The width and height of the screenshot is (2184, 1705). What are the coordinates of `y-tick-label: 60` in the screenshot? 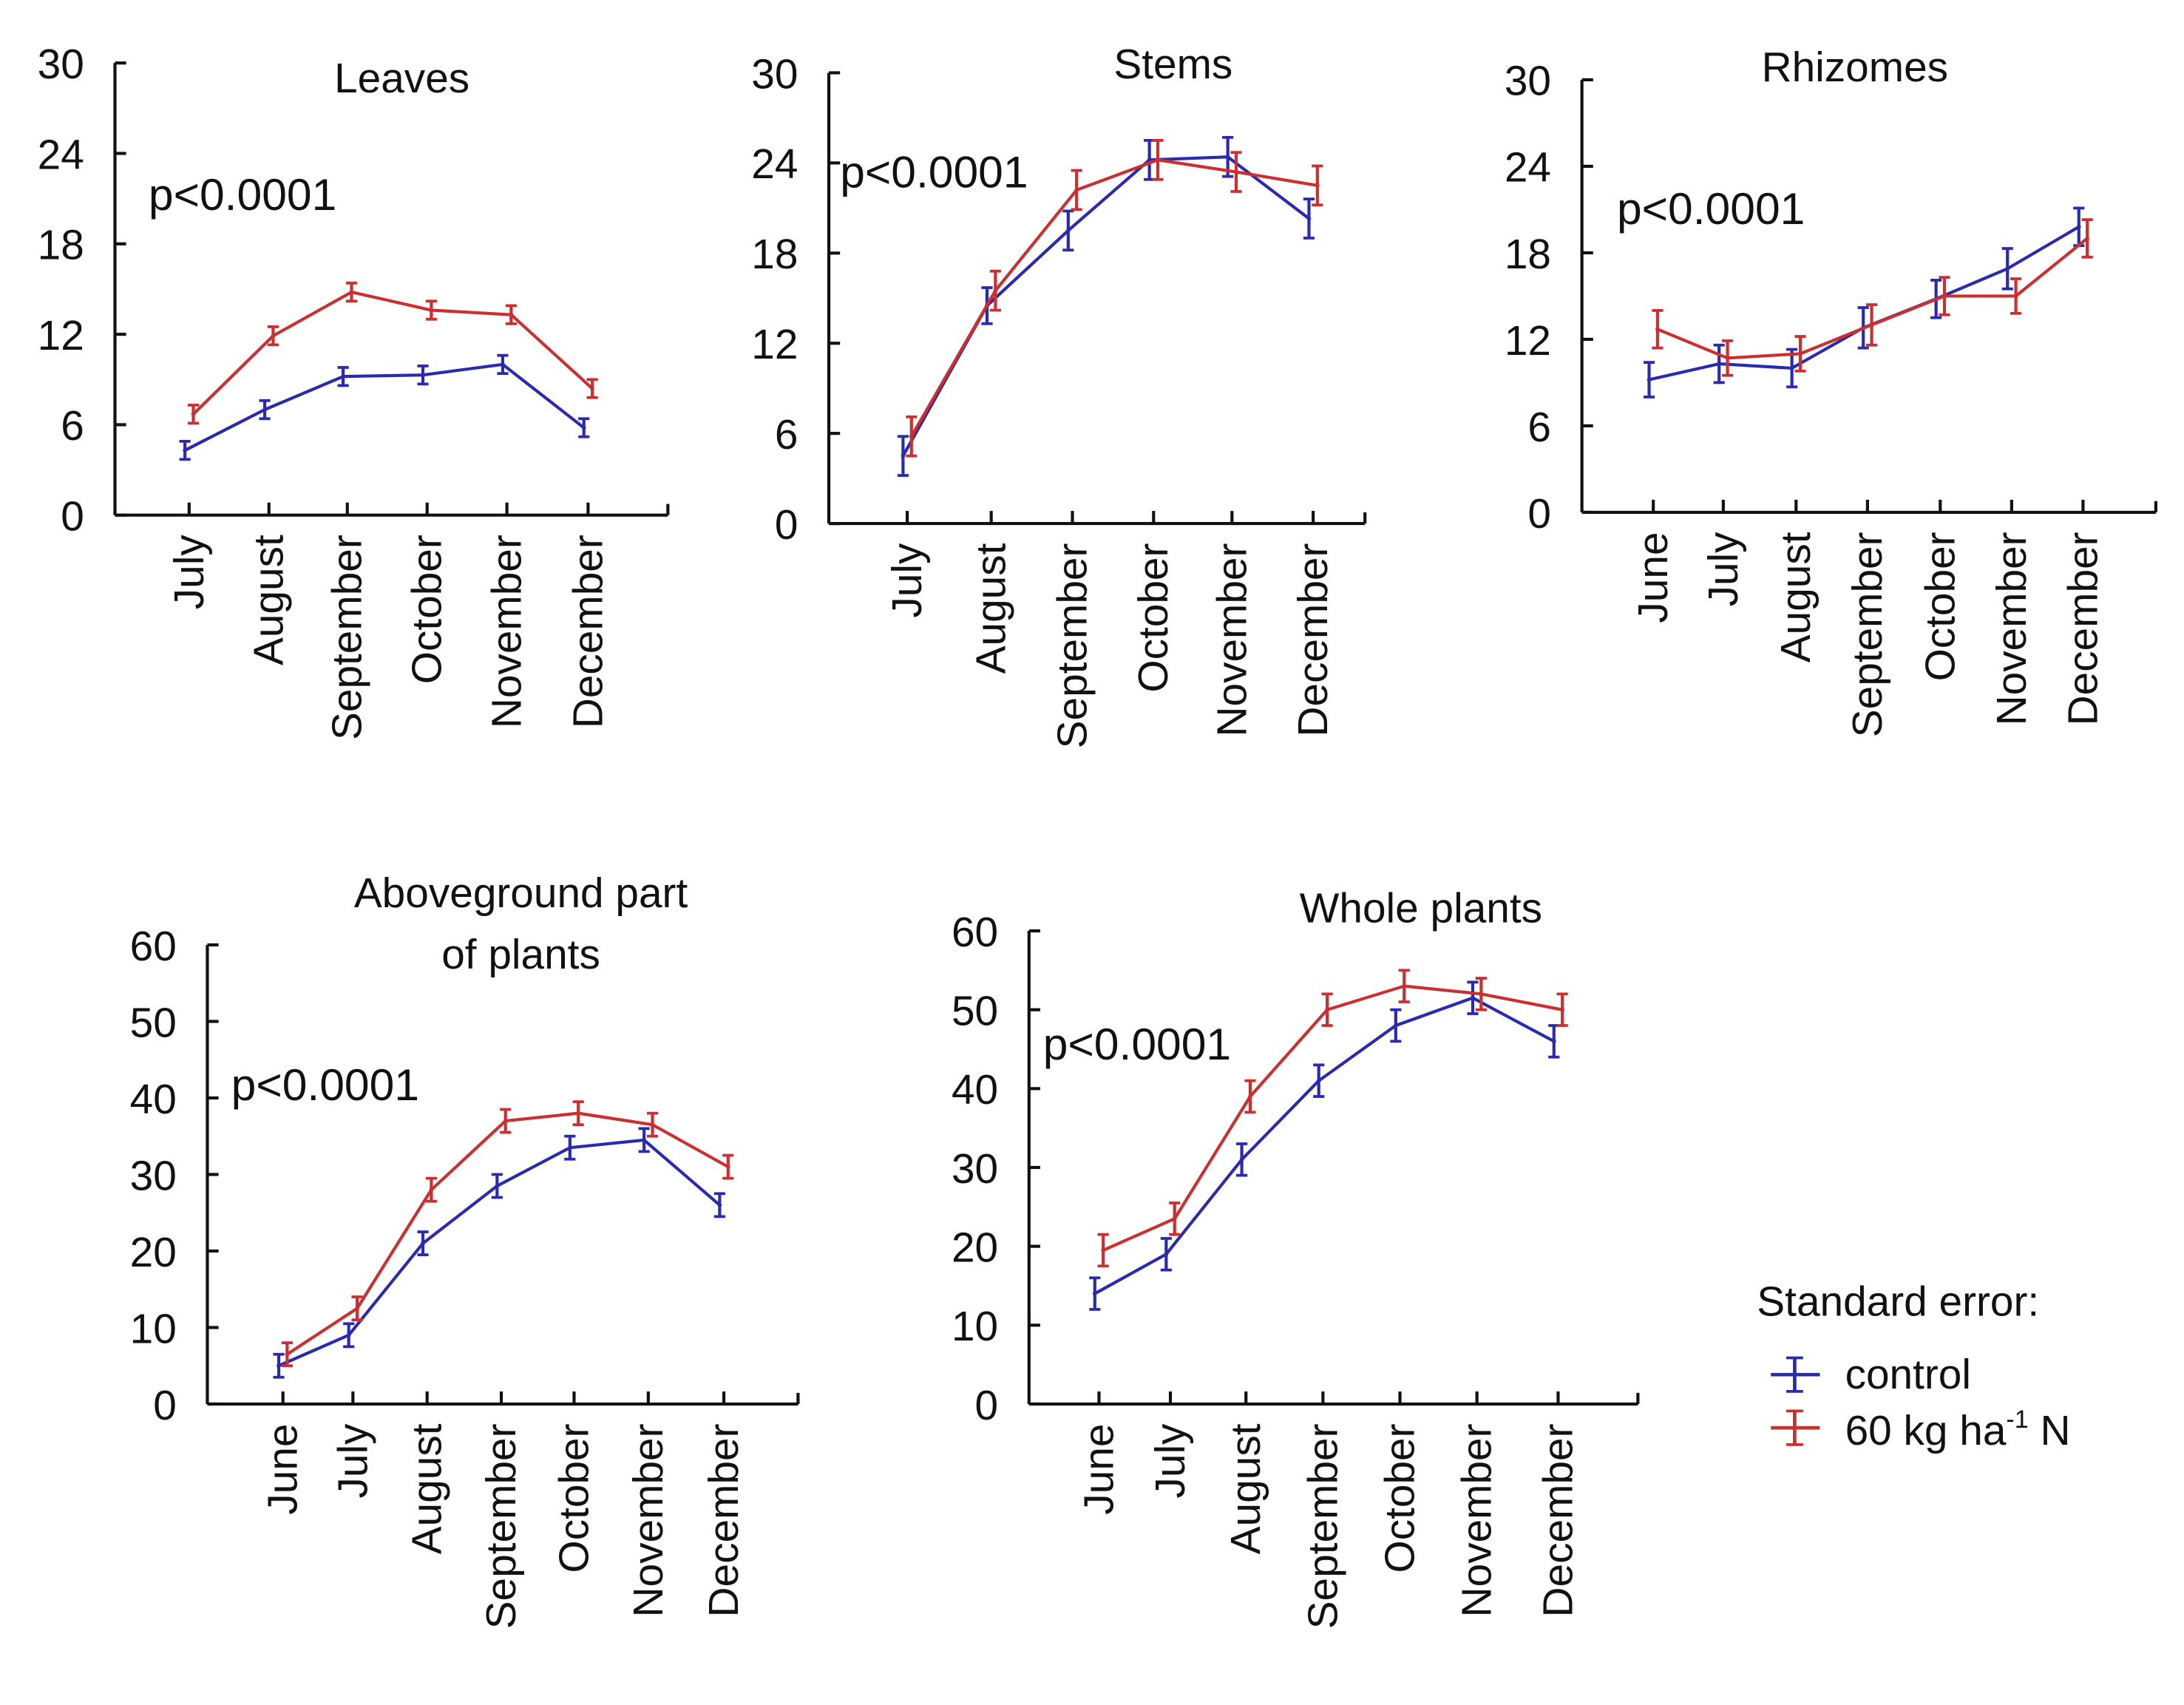 It's located at (975, 933).